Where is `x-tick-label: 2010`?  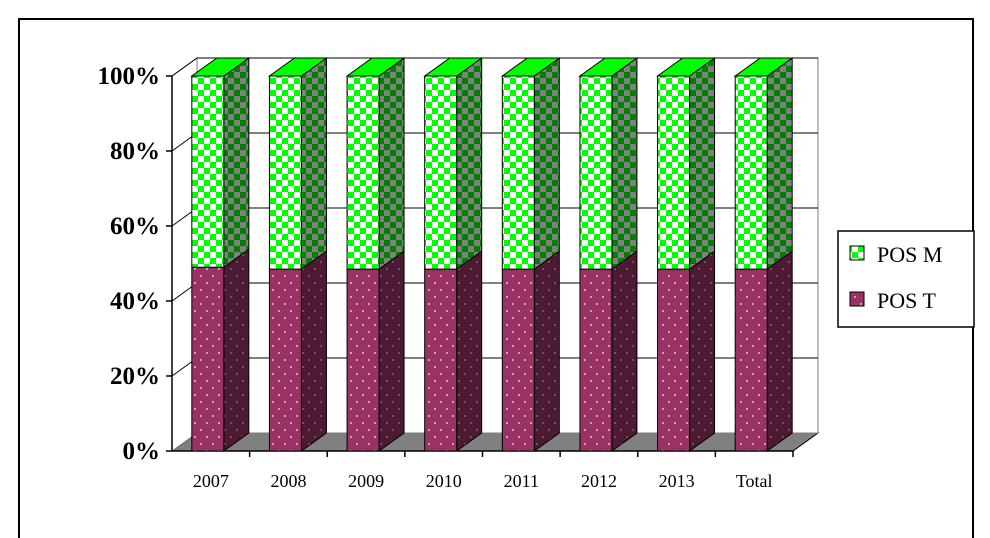
x-tick-label: 2010 is located at coordinates (444, 481).